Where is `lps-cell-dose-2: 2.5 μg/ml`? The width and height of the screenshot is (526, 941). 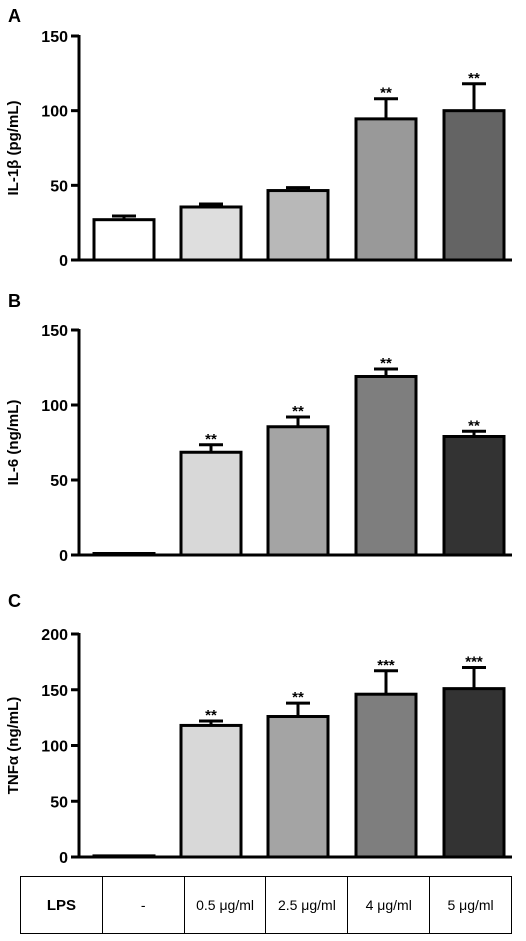 lps-cell-dose-2: 2.5 μg/ml is located at coordinates (307, 905).